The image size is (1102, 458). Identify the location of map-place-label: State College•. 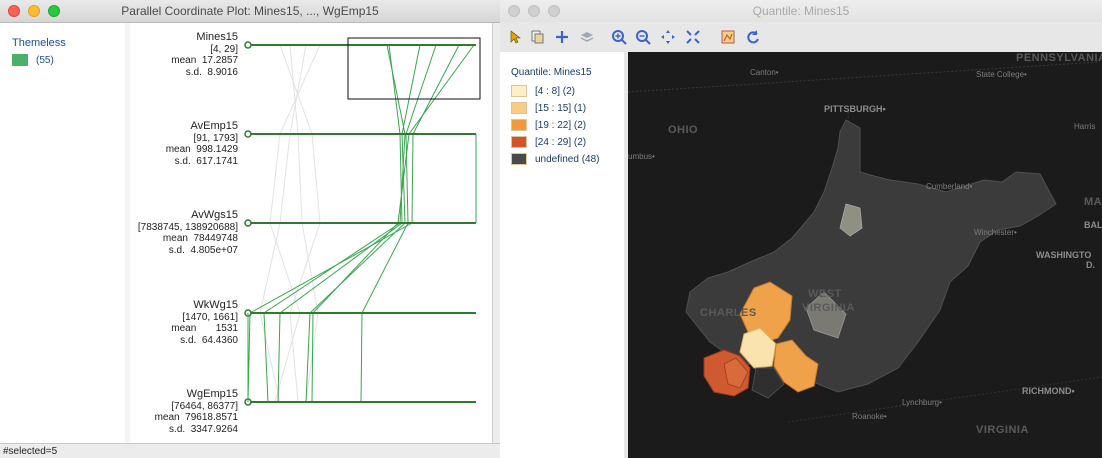
(1001, 74).